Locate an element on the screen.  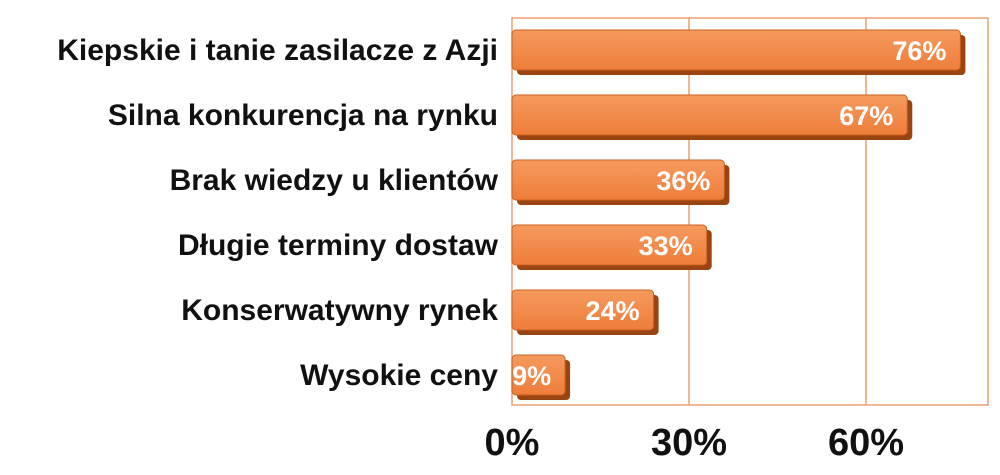
bar-value-label: 9% is located at coordinates (531, 376).